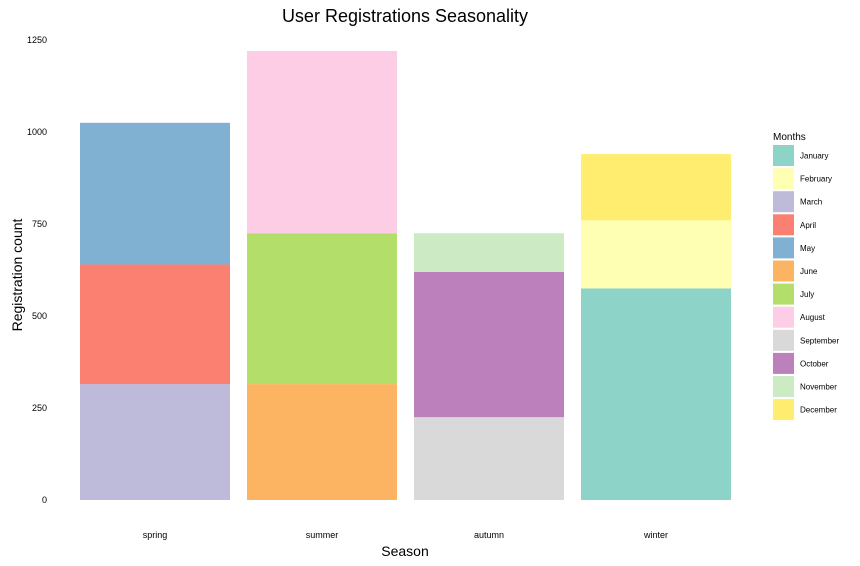  I want to click on legend-label-october: October, so click(814, 363).